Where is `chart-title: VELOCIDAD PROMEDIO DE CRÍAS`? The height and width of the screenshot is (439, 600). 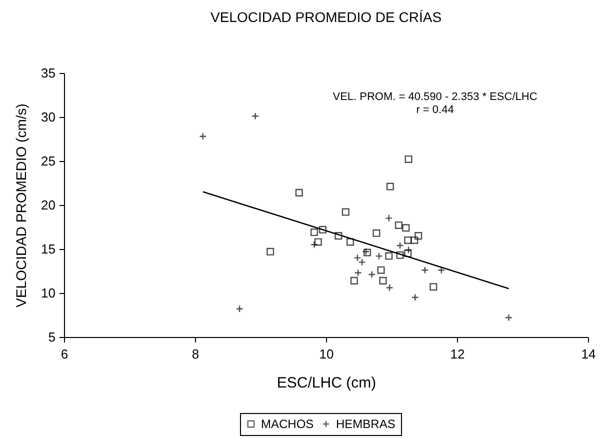 chart-title: VELOCIDAD PROMEDIO DE CRÍAS is located at coordinates (326, 17).